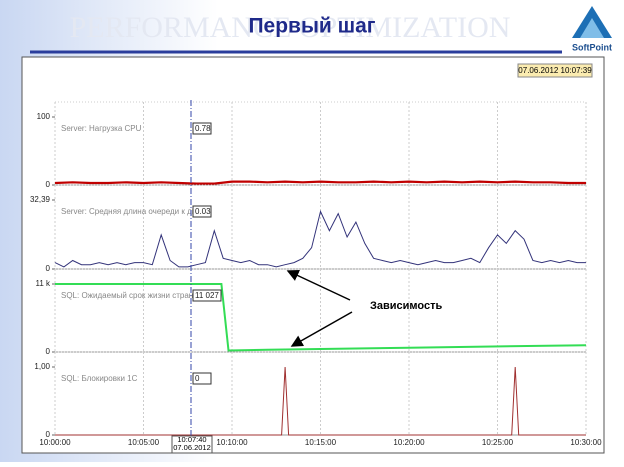 The width and height of the screenshot is (624, 467). I want to click on cursor-date: 07.06.2012, so click(192, 447).